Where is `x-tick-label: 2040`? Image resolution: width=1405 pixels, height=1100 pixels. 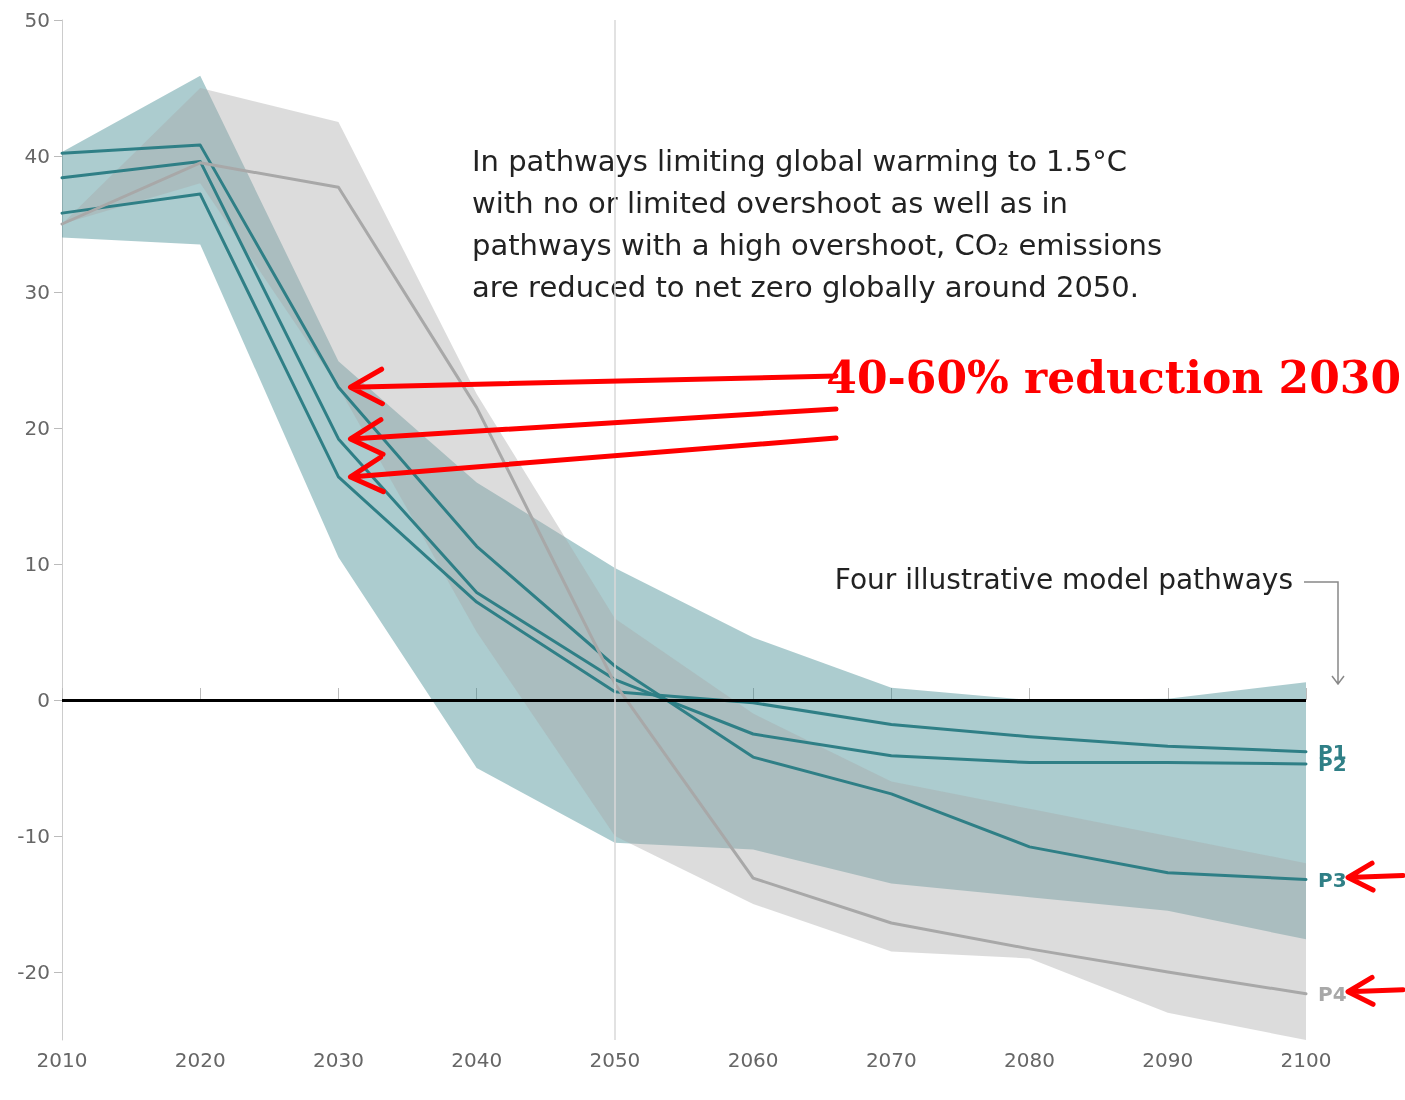 x-tick-label: 2040 is located at coordinates (477, 1060).